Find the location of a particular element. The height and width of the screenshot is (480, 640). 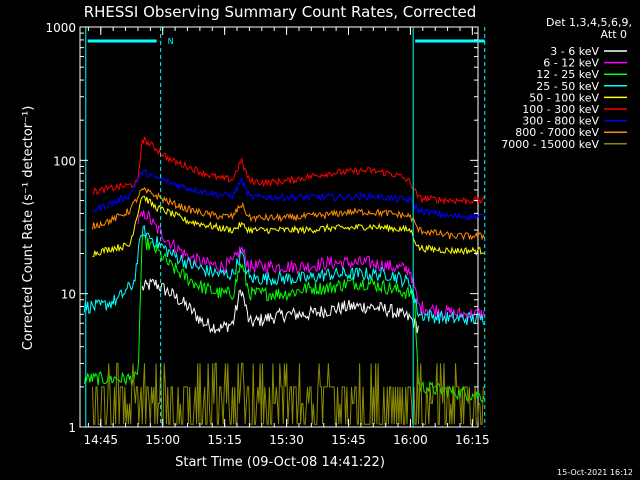

x-tick-label-3: 15:30 is located at coordinates (286, 440).